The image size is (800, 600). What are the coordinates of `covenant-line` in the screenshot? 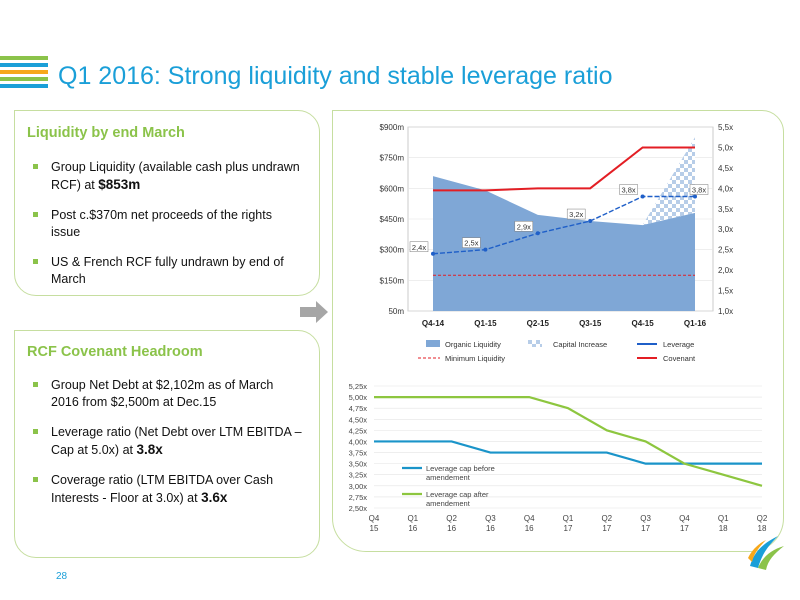 It's located at (564, 169).